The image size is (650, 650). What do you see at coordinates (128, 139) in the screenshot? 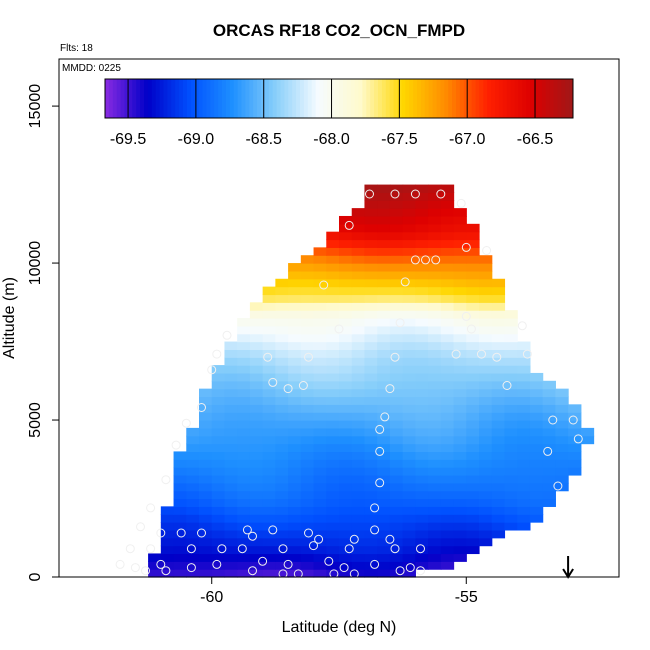
I see `colorbar-tick-label: -69.5` at bounding box center [128, 139].